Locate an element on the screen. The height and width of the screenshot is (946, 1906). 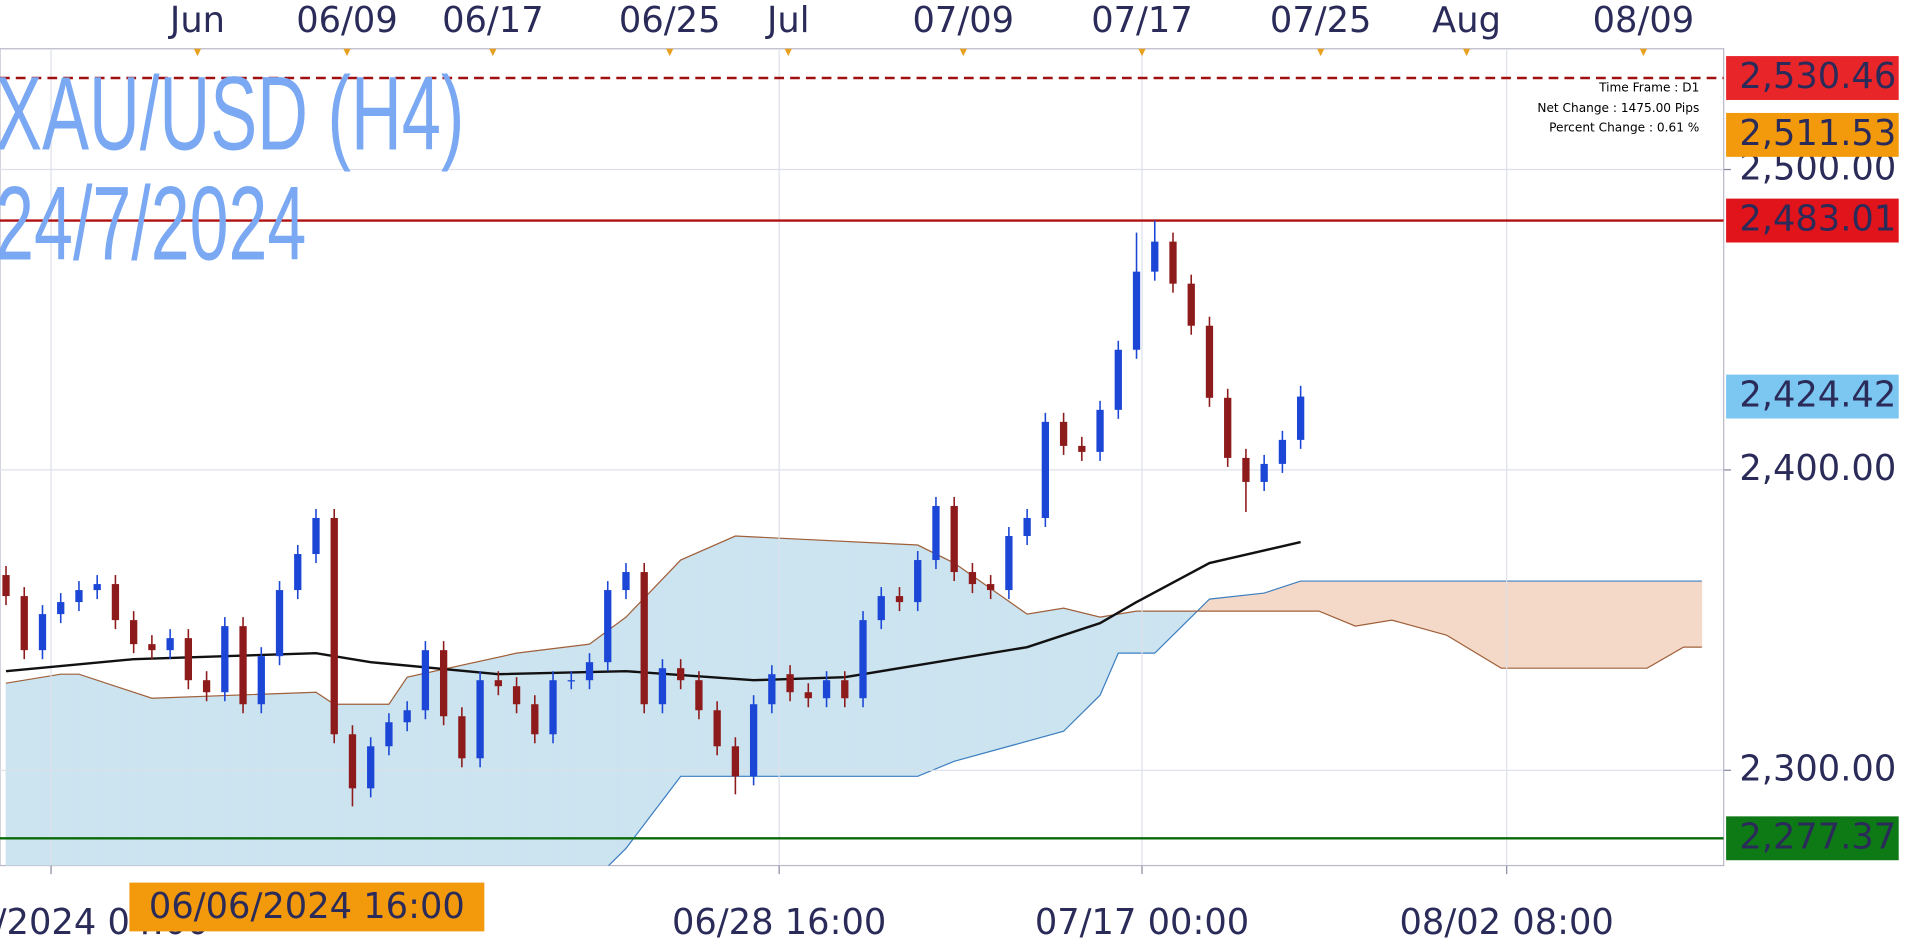
moving-average is located at coordinates (653, 611).